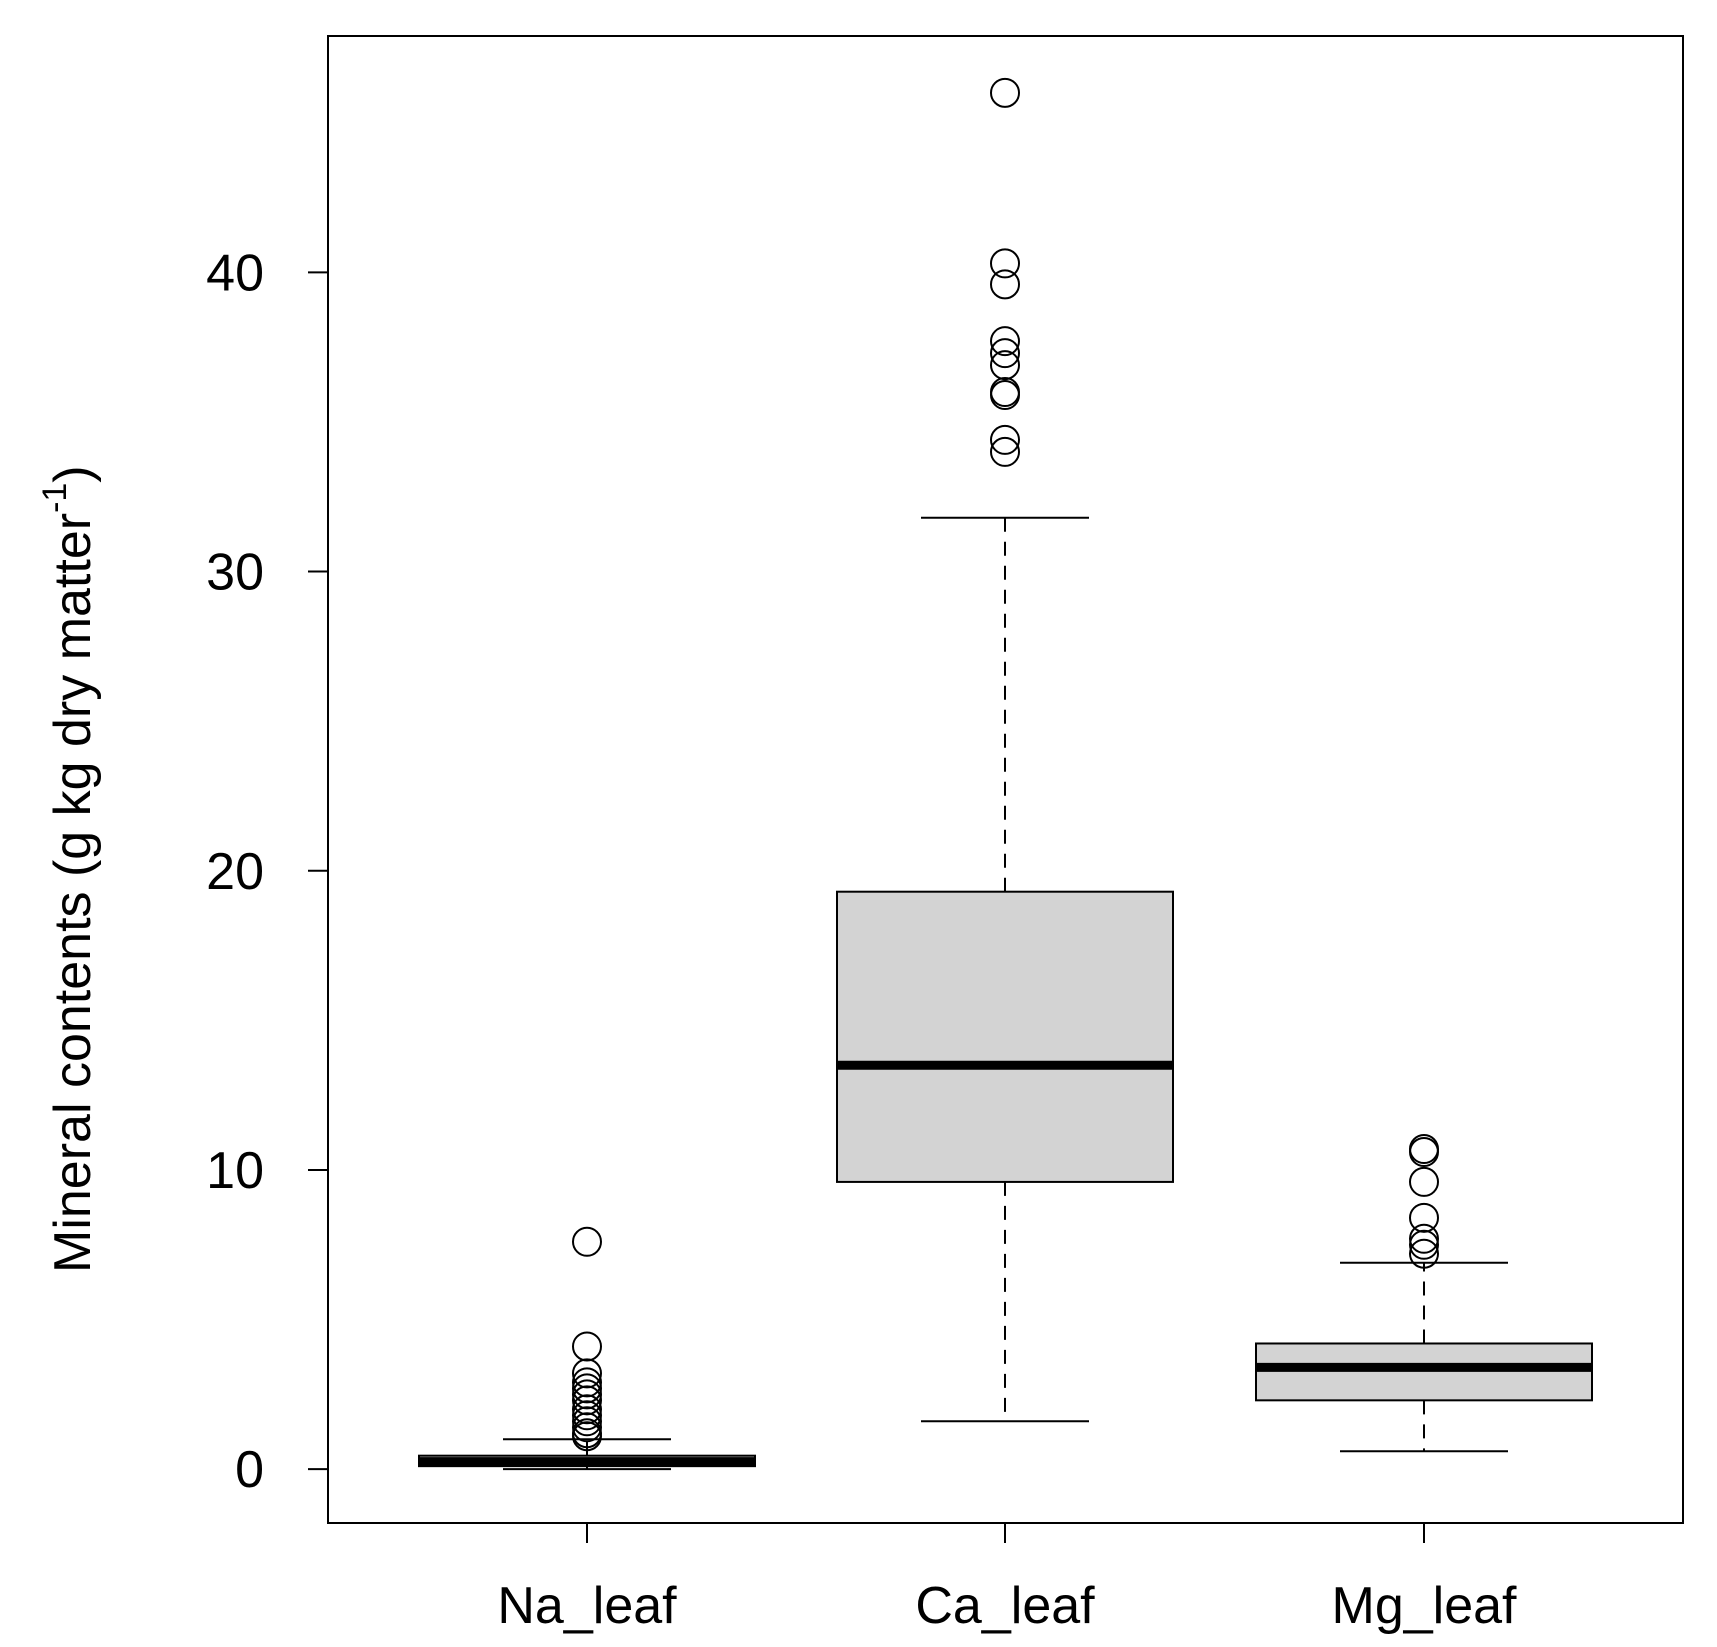 The height and width of the screenshot is (1647, 1717). Describe the element at coordinates (1424, 1293) in the screenshot. I see `box-Mg_leaf` at that location.